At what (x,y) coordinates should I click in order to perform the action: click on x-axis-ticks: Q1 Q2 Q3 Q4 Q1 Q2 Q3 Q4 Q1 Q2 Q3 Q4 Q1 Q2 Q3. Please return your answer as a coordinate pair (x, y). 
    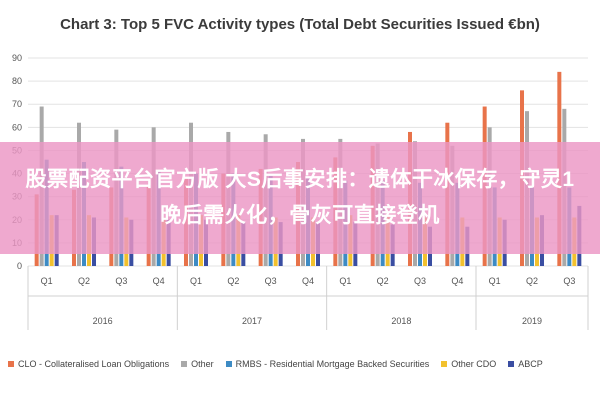
    Looking at the image, I should click on (308, 281).